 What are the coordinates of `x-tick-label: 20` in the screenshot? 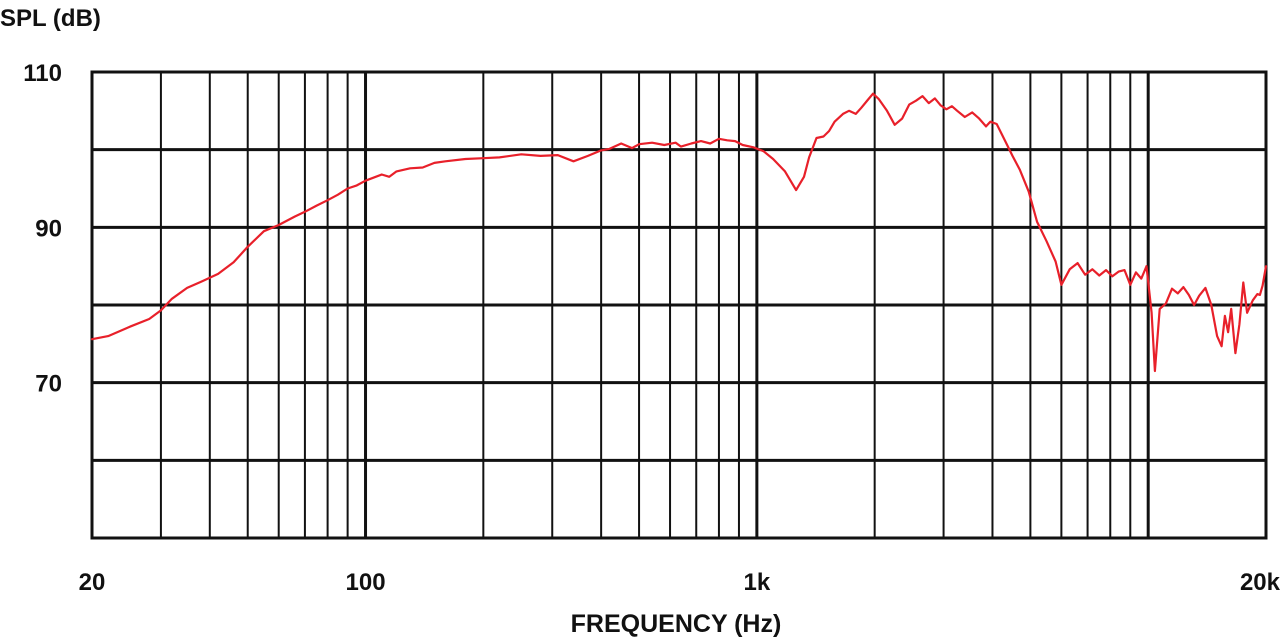 It's located at (92, 582).